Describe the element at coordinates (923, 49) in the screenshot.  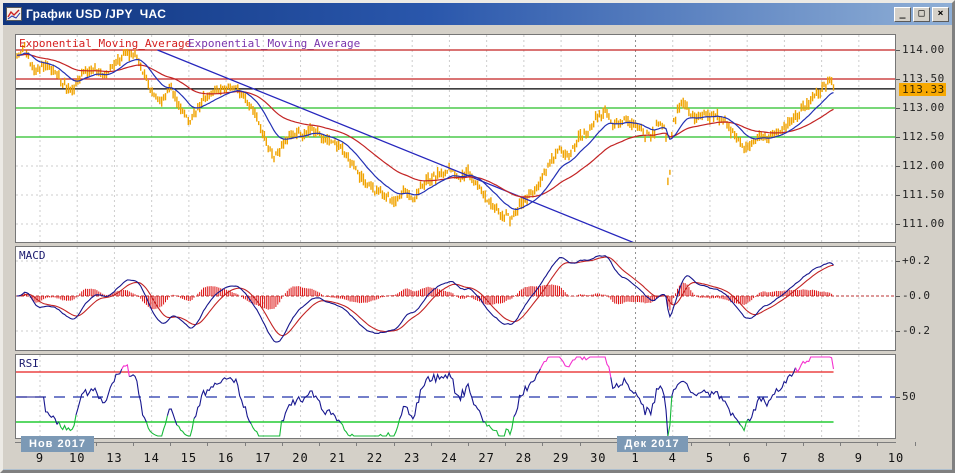
I see `price-tick-label: 114.00` at that location.